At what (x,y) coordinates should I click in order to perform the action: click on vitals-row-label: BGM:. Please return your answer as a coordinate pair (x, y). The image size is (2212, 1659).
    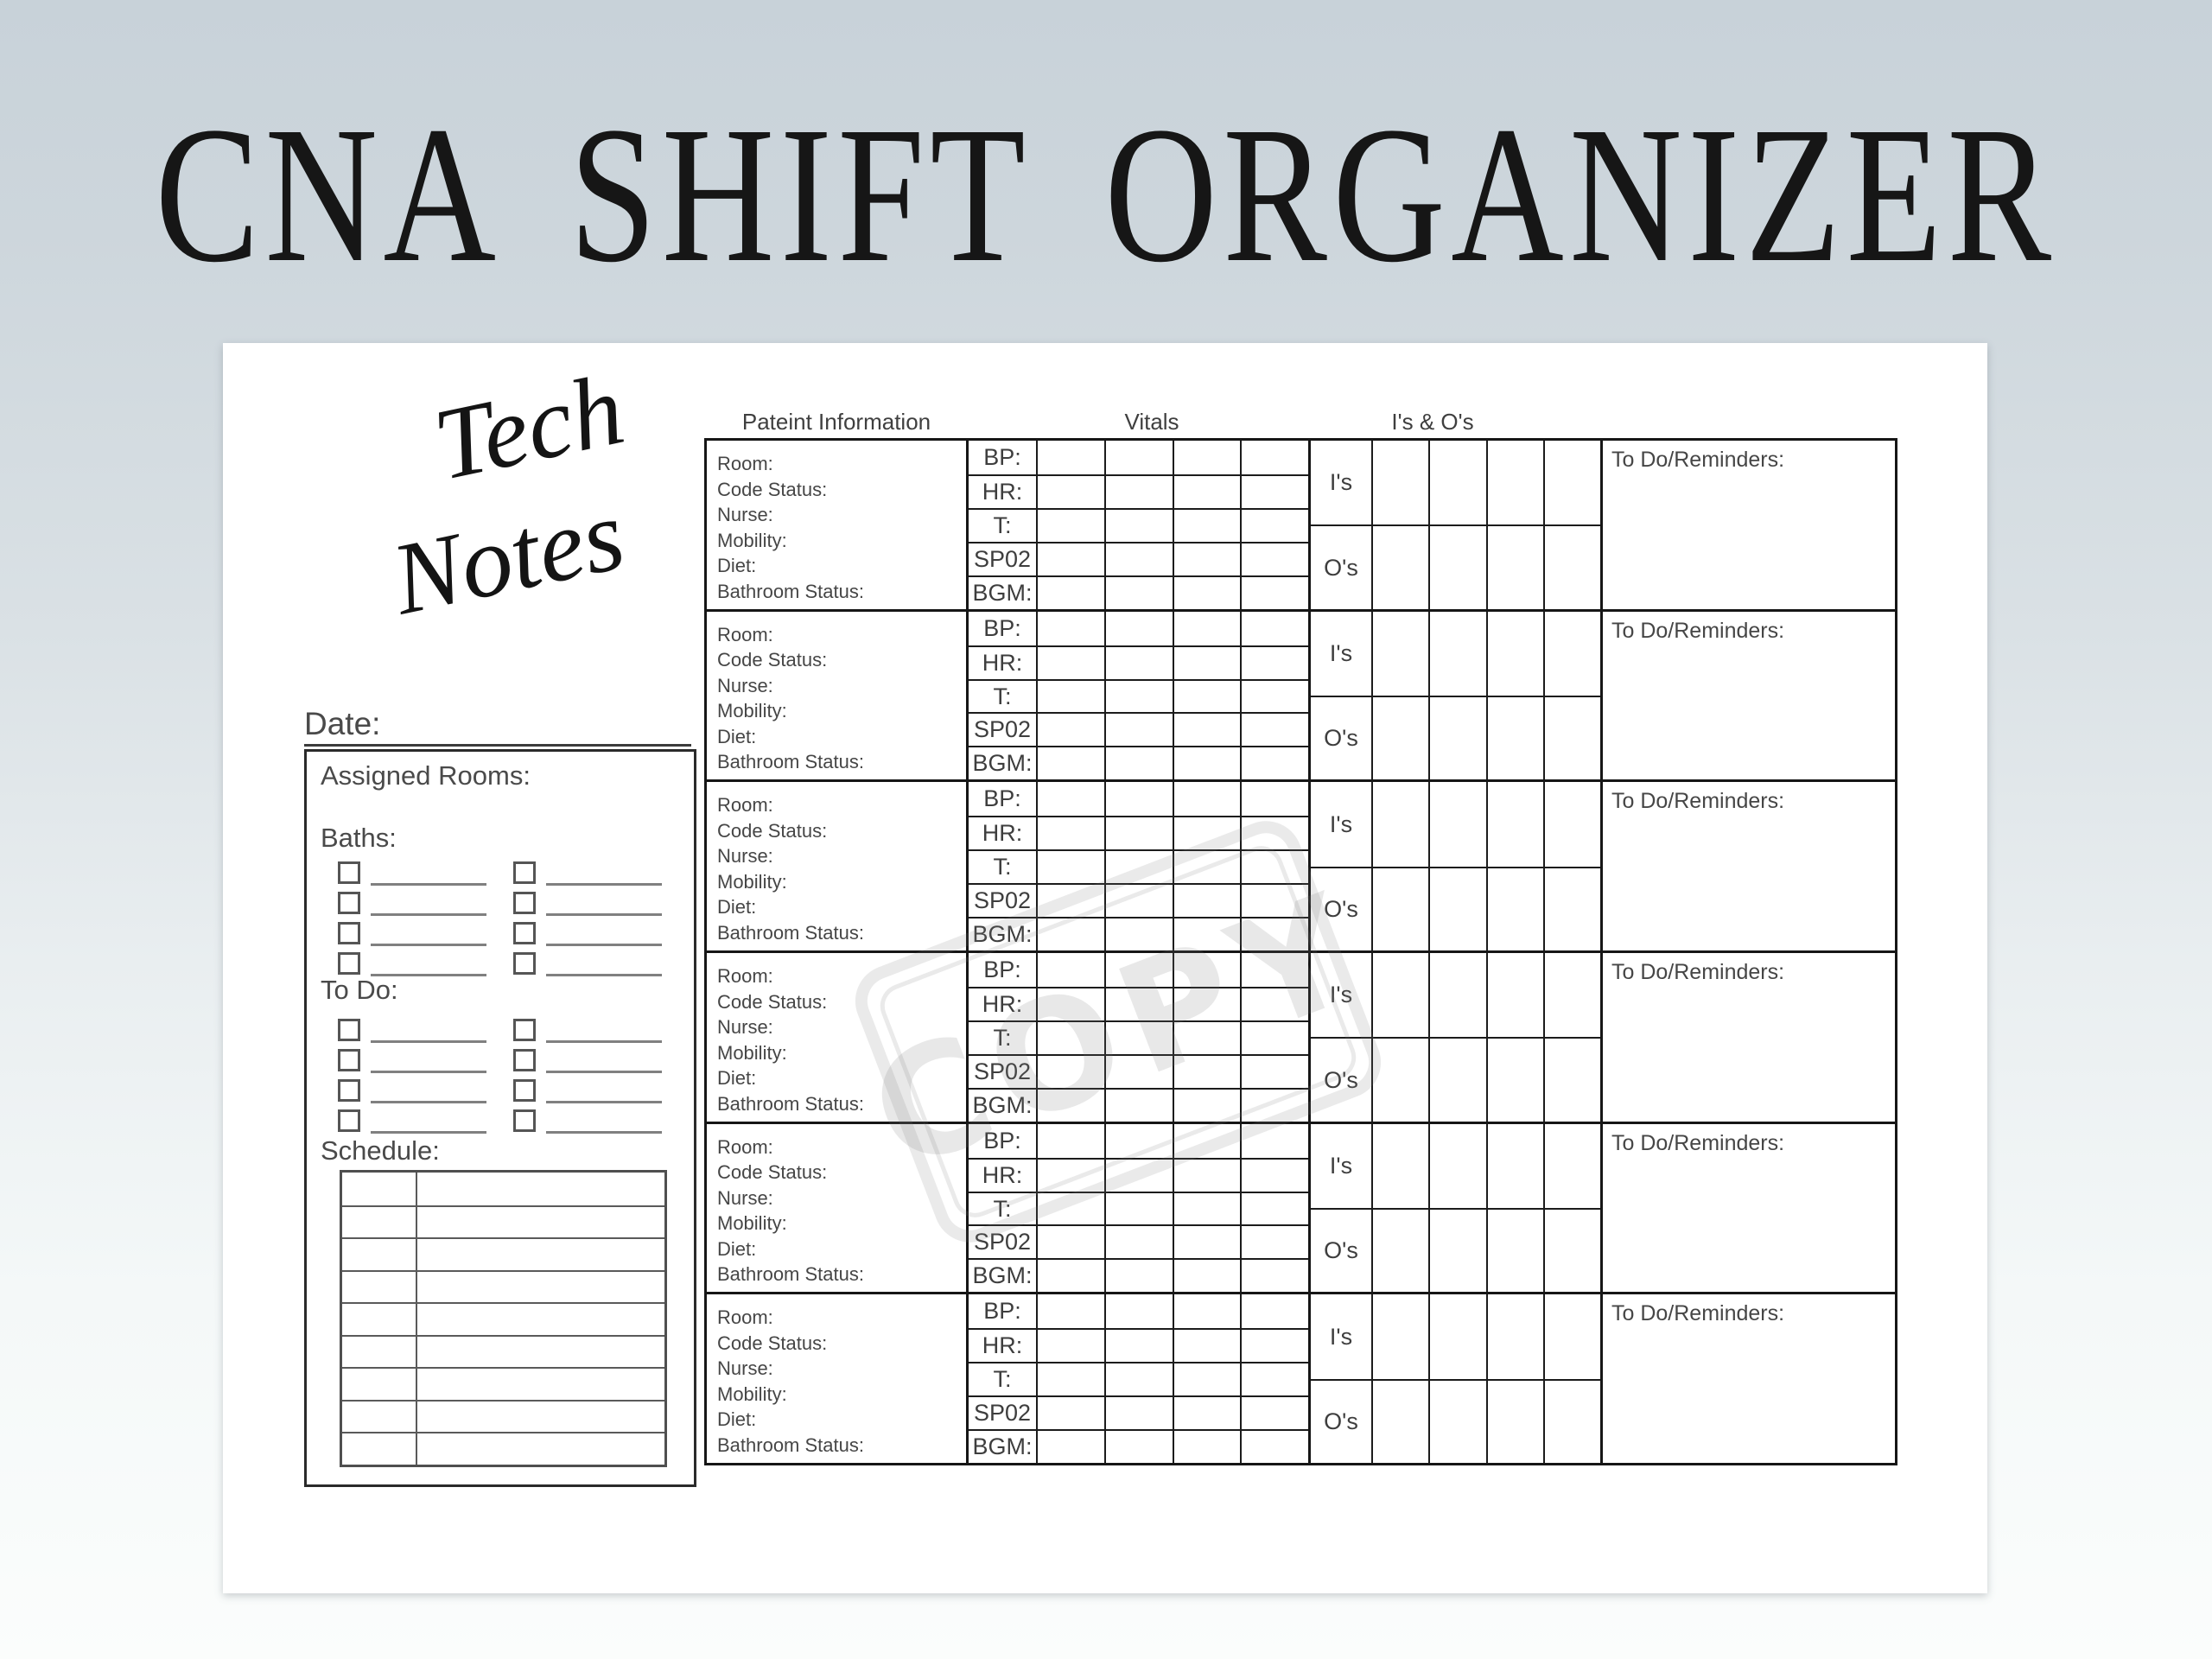
    Looking at the image, I should click on (1002, 1446).